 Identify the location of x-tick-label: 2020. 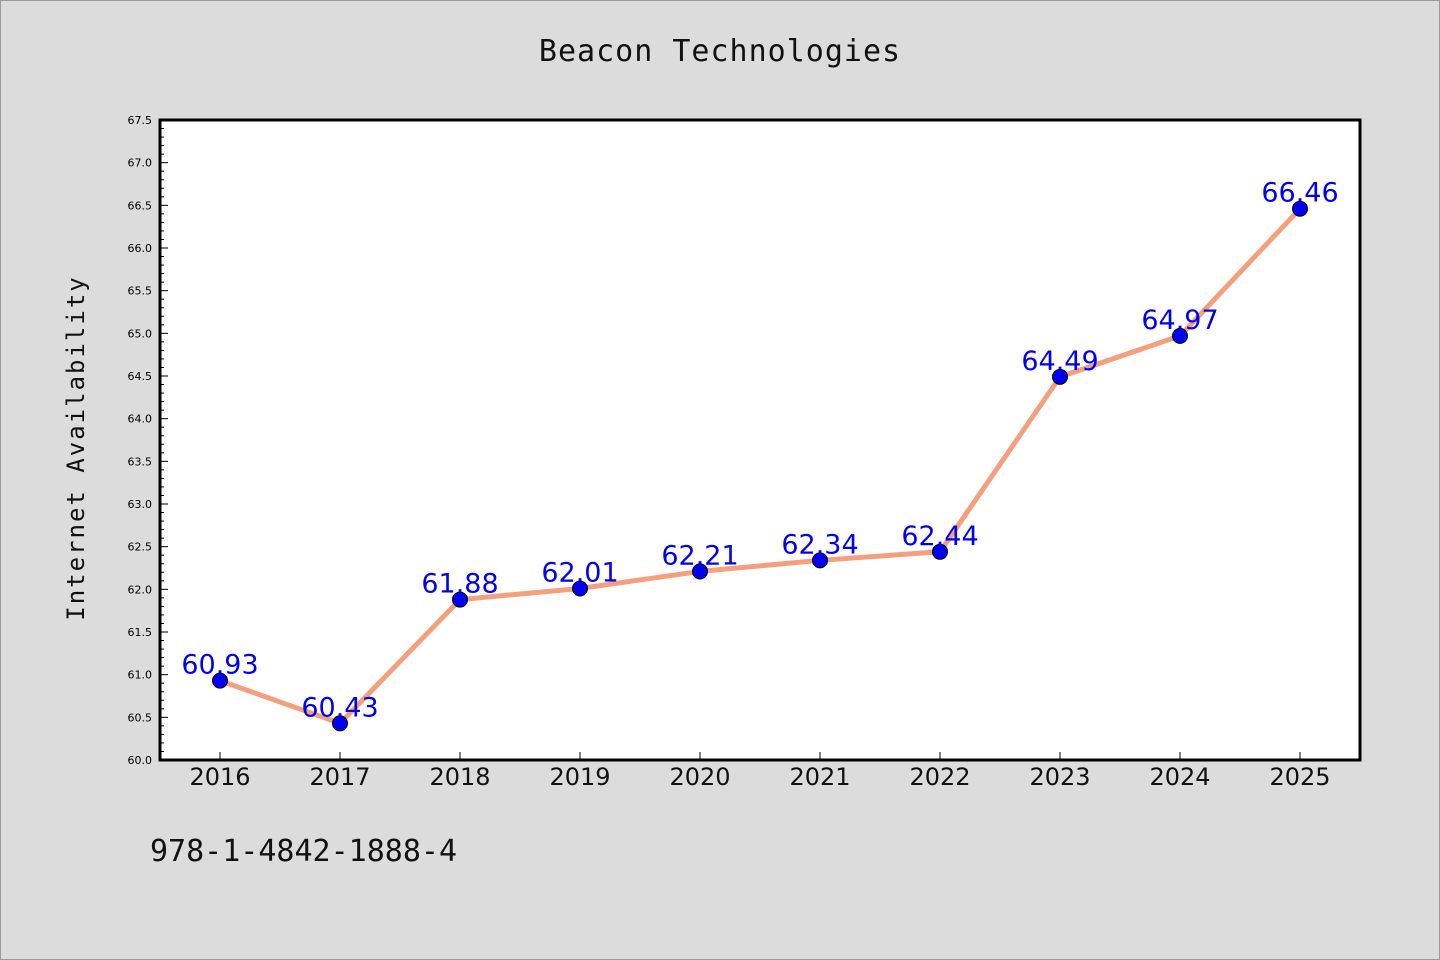
(699, 777).